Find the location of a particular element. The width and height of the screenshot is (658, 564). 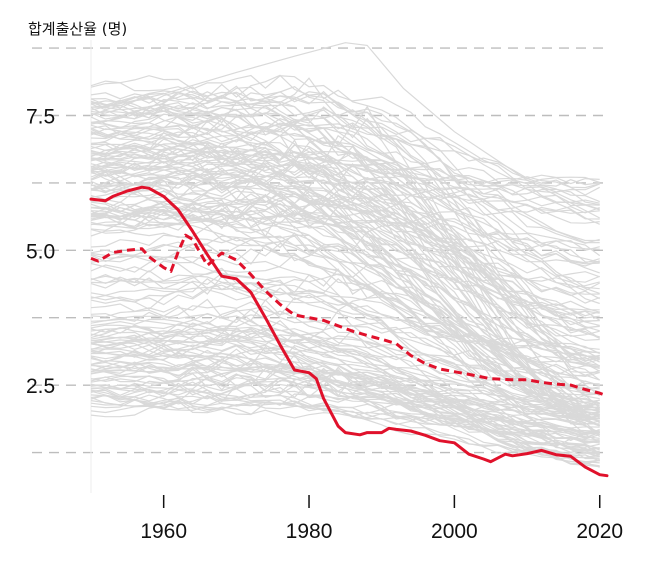

y-tick-label: 7.5 is located at coordinates (40, 117).